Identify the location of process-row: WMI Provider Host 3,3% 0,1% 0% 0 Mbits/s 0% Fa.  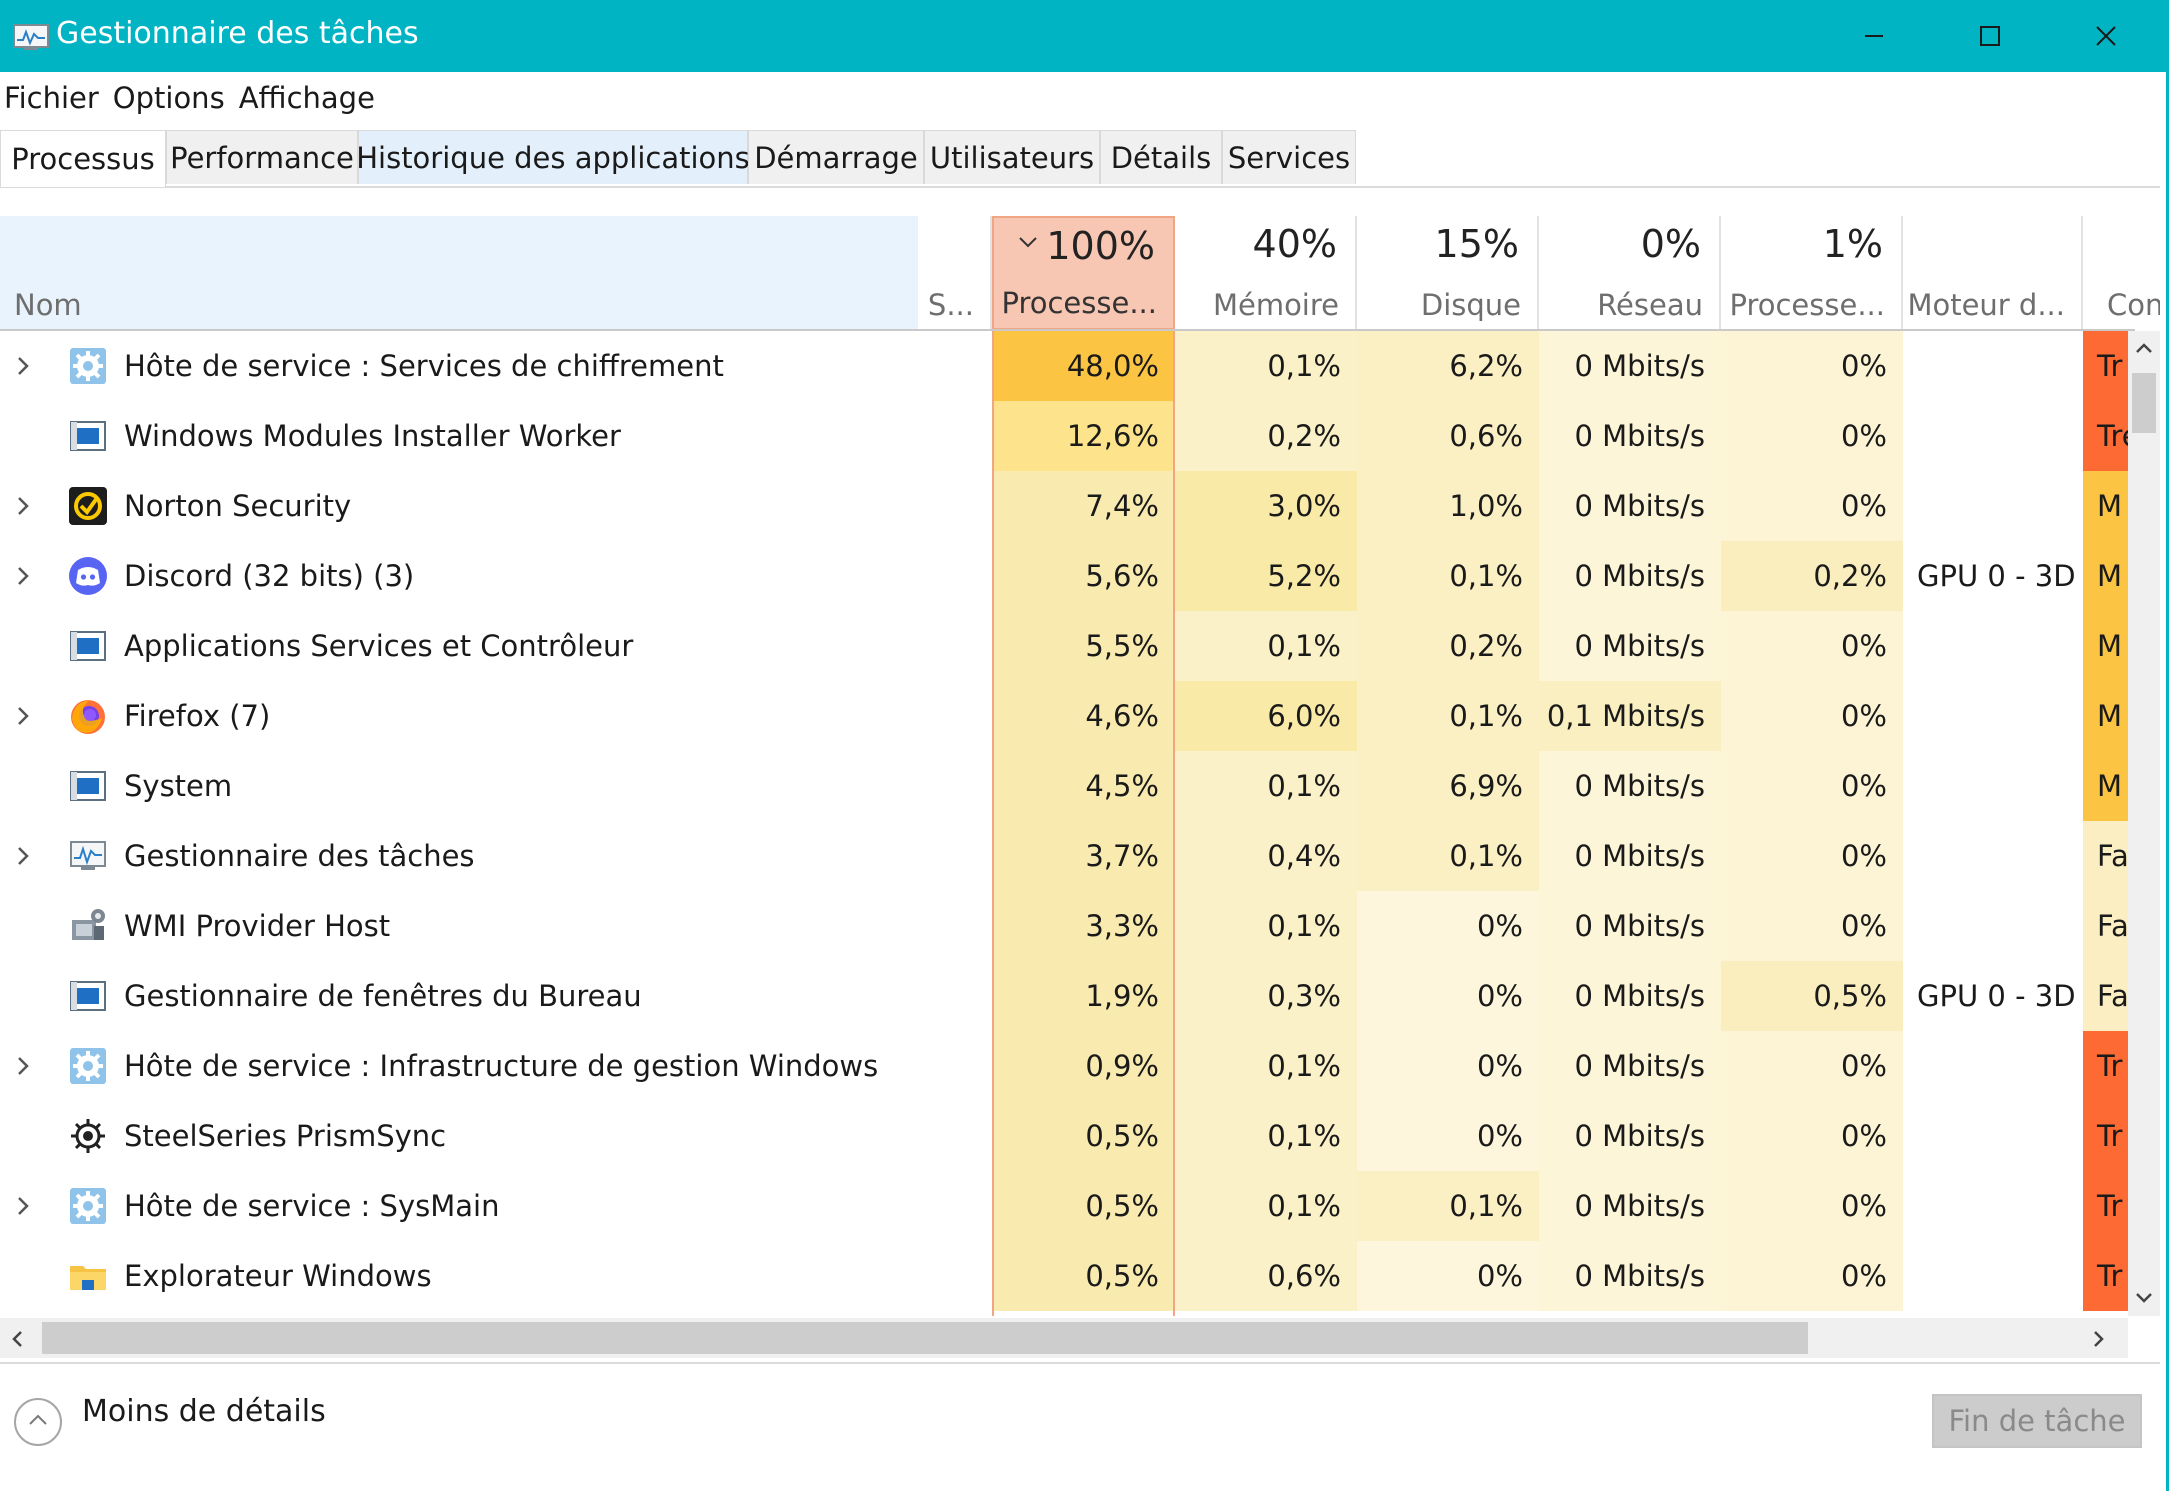
(1067, 926).